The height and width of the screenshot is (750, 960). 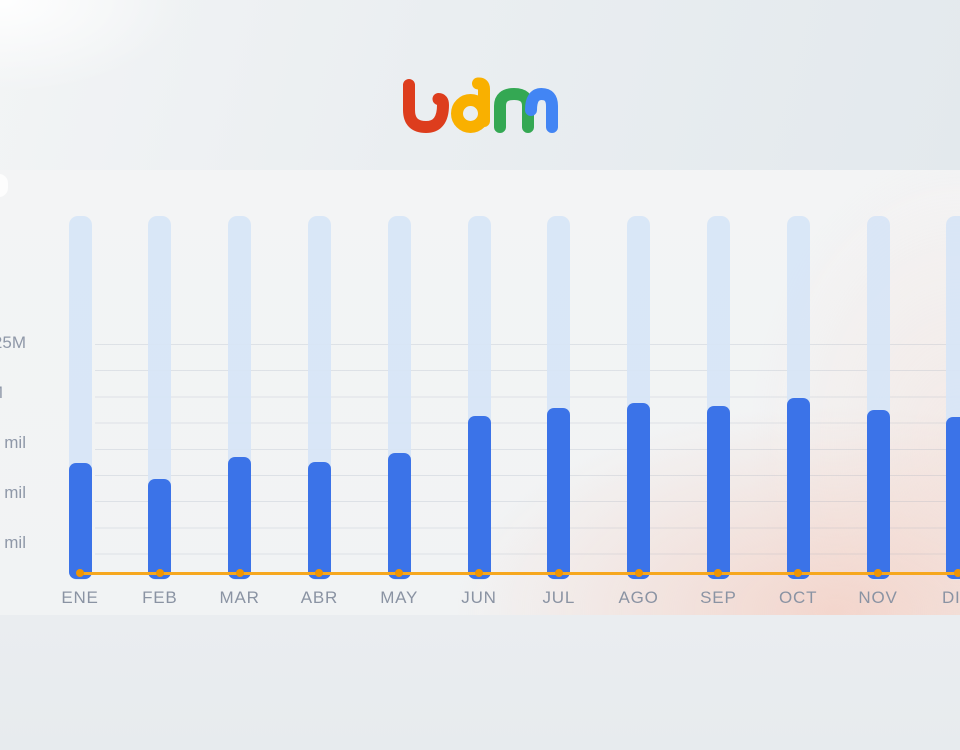 I want to click on line-point-MAY, so click(x=399, y=573).